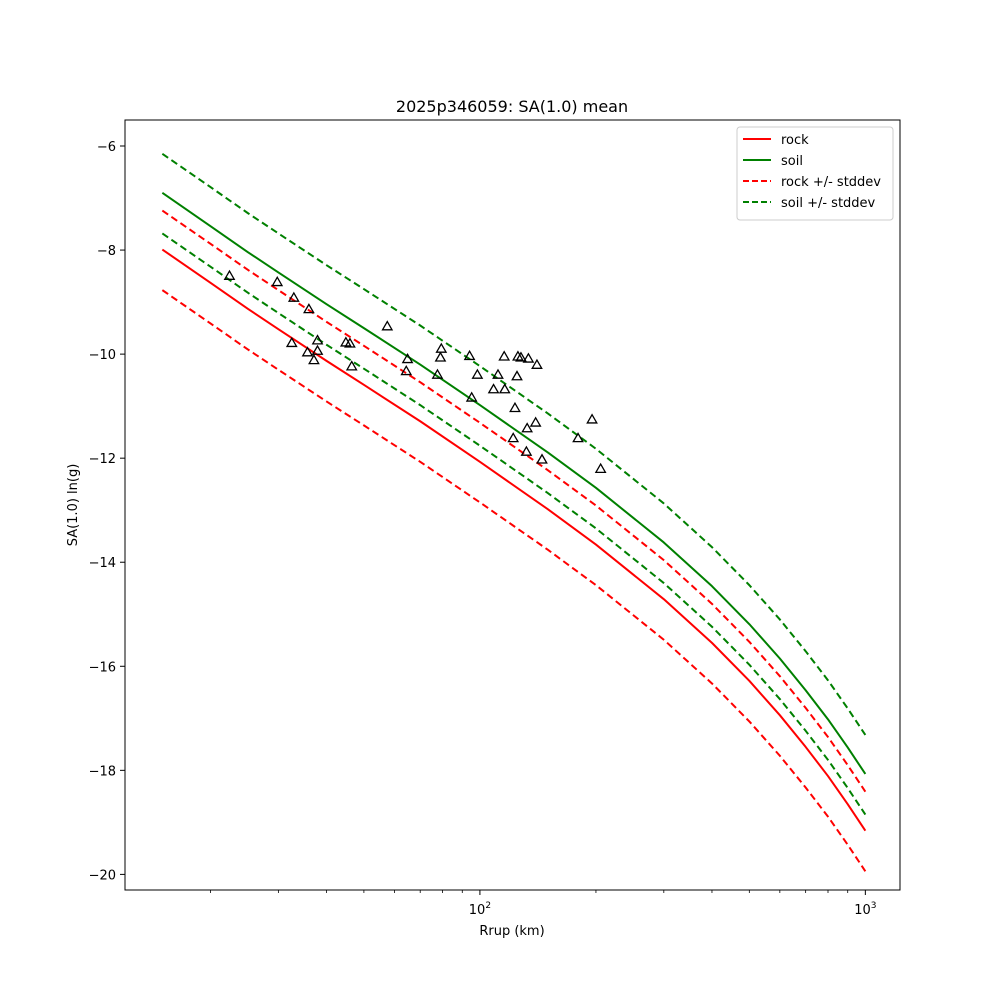 Image resolution: width=1000 pixels, height=1000 pixels. I want to click on y-tick-label: −8, so click(106, 251).